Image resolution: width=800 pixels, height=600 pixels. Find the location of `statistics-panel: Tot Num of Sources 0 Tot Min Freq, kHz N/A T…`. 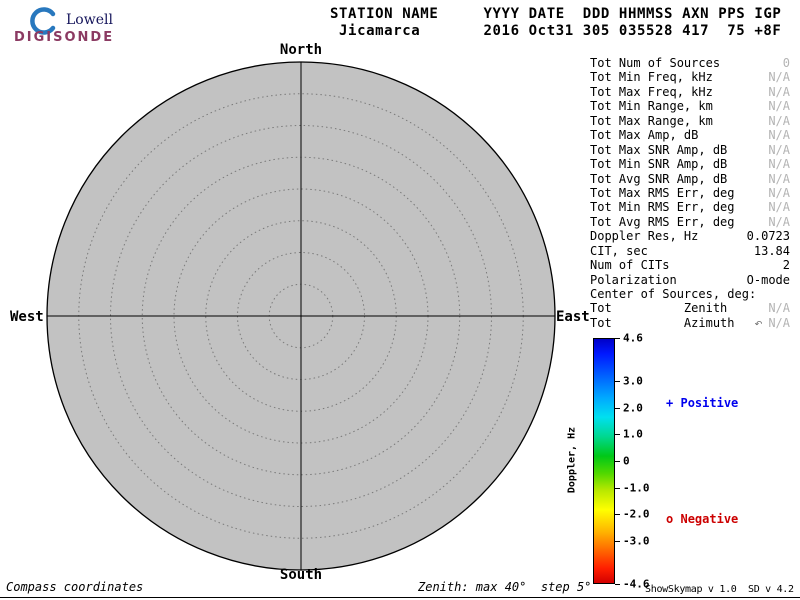

statistics-panel: Tot Num of Sources 0 Tot Min Freq, kHz N/A T… is located at coordinates (690, 193).